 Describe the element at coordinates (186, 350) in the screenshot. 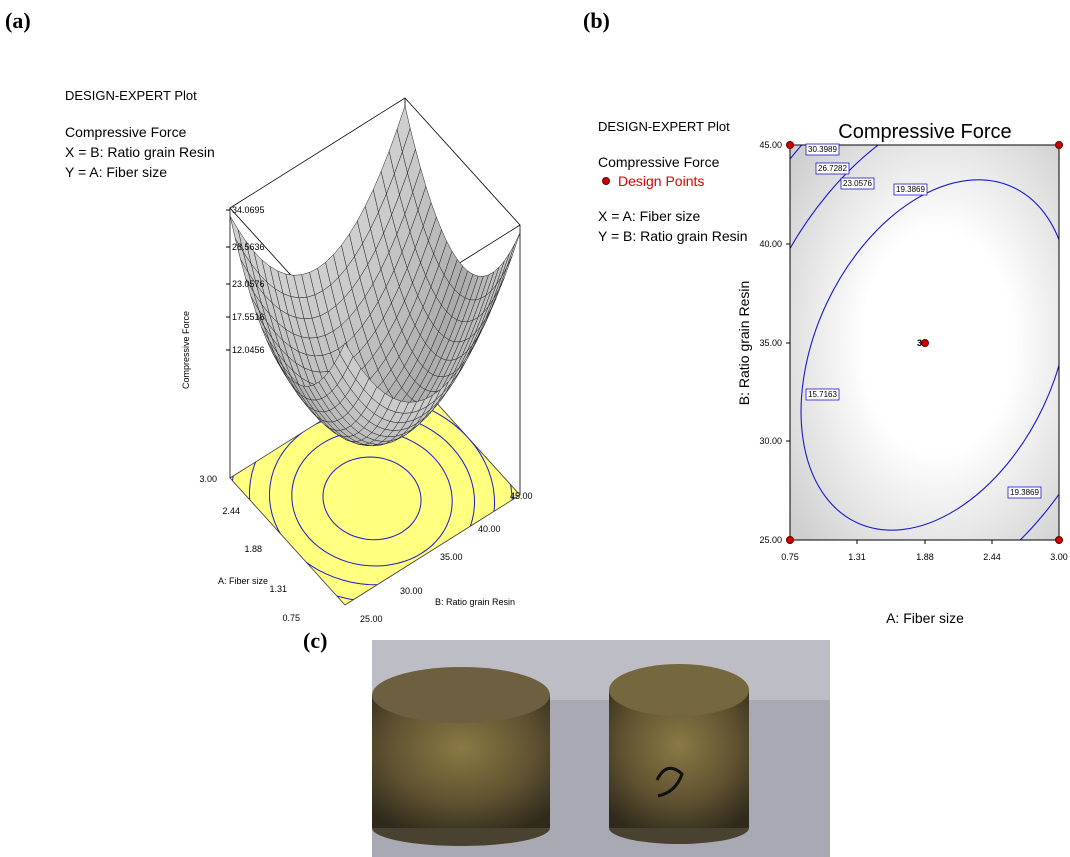

I see `z-axis-title: Compressive Force` at that location.